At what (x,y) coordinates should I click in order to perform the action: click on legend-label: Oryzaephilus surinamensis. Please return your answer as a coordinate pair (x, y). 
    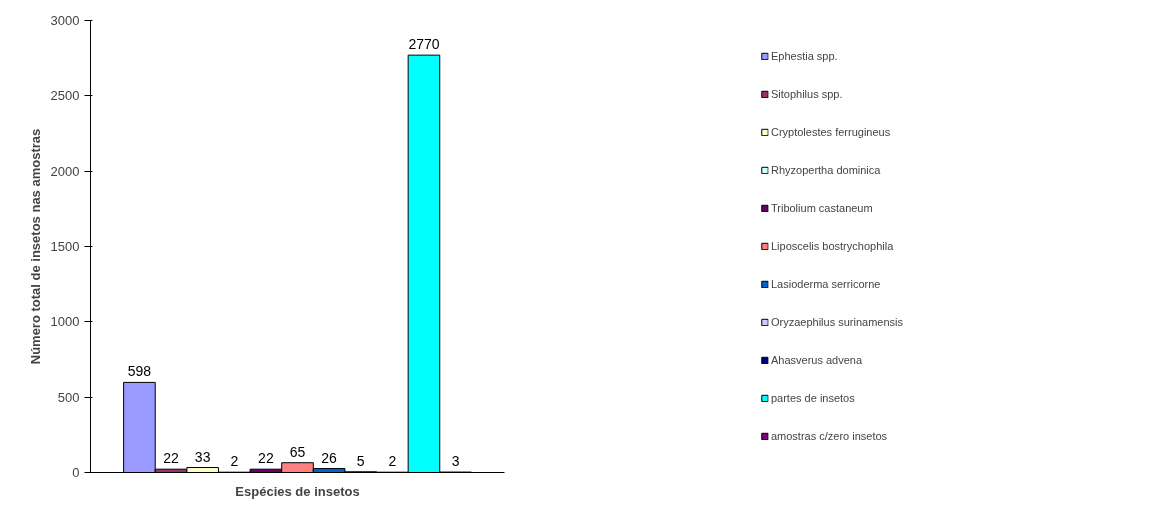
    Looking at the image, I should click on (837, 322).